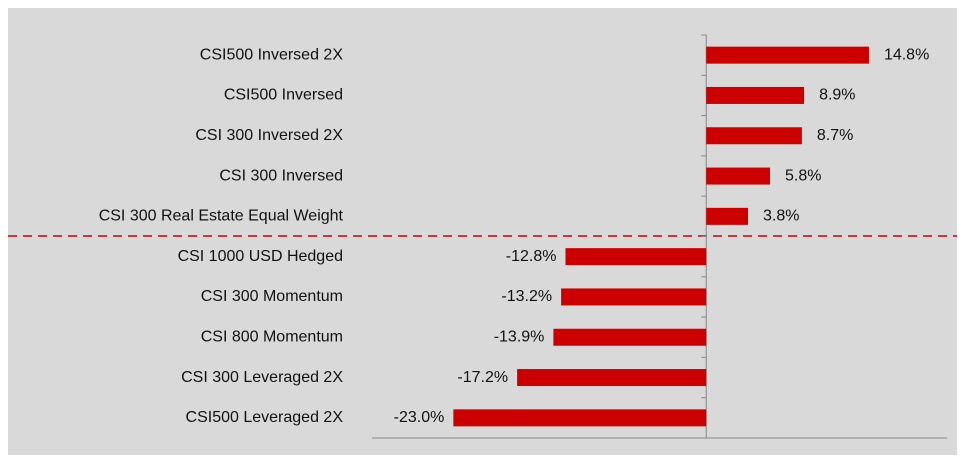 The image size is (964, 465). What do you see at coordinates (837, 95) in the screenshot?
I see `data-label: 8.9%` at bounding box center [837, 95].